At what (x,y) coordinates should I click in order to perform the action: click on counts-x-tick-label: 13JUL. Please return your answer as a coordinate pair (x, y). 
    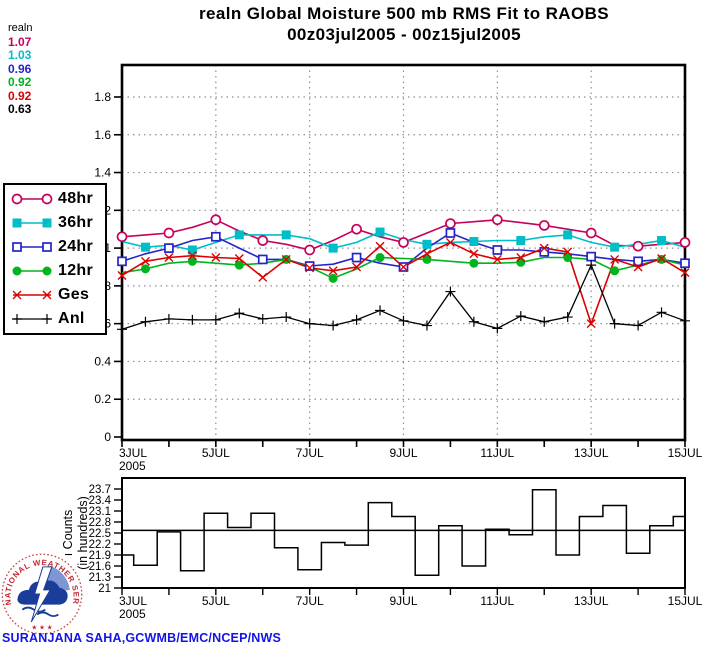
    Looking at the image, I should click on (591, 601).